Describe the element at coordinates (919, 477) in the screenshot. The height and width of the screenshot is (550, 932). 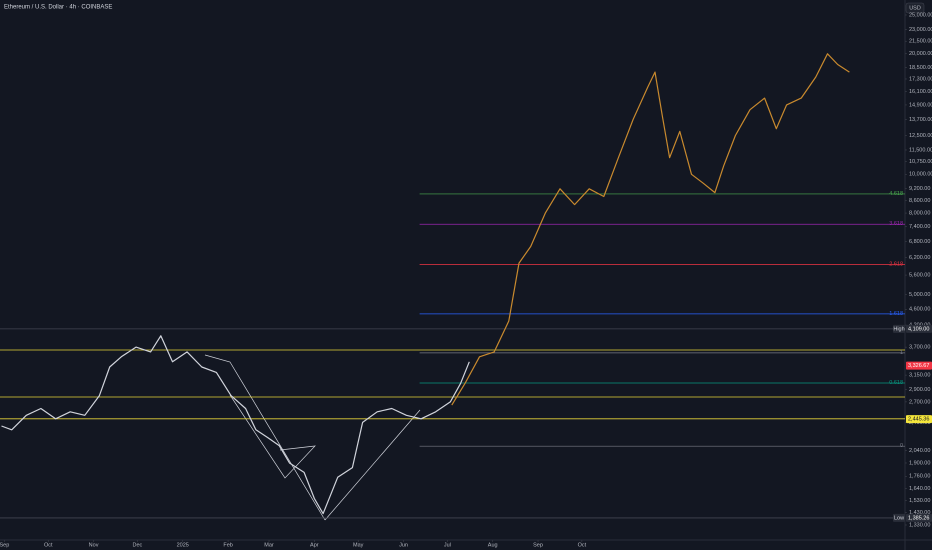
I see `y-tick-label: 1,760.00` at that location.